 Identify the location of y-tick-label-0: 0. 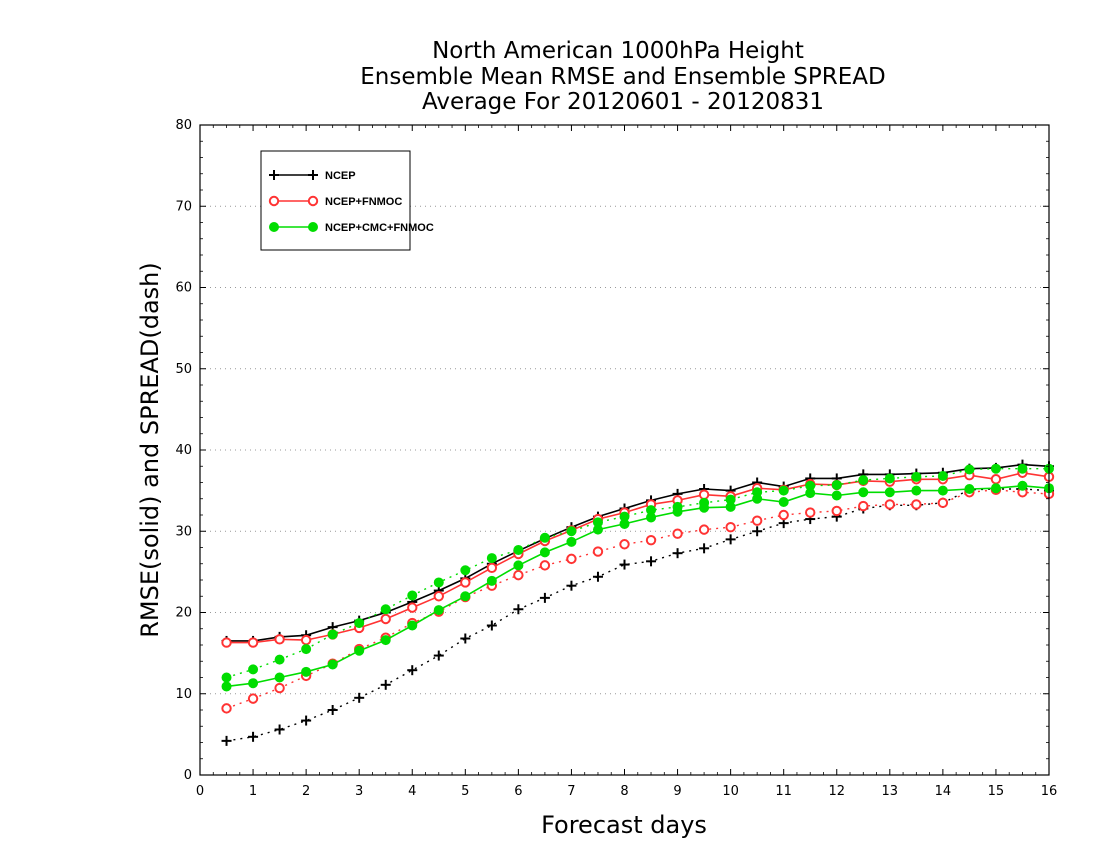
(188, 775).